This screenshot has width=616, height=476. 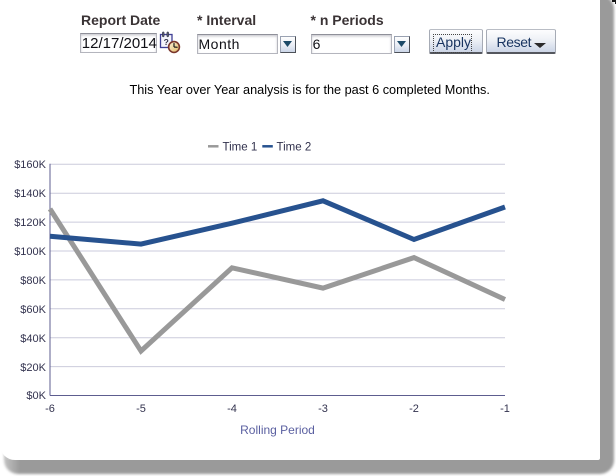 What do you see at coordinates (30, 165) in the screenshot?
I see `svg-text: $160K` at bounding box center [30, 165].